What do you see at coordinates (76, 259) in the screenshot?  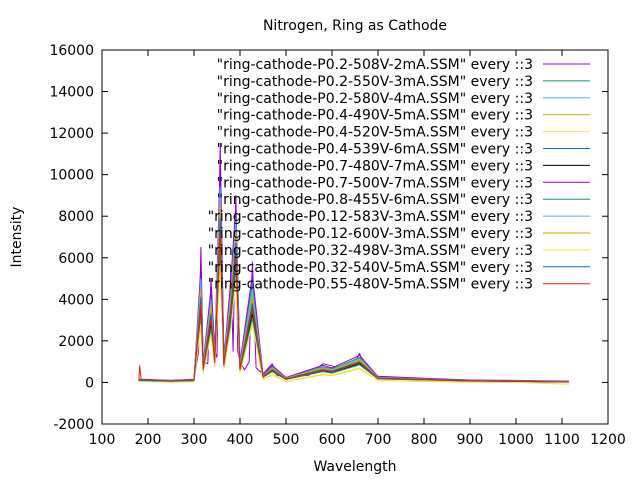 I see `y-tick-label: 6000` at bounding box center [76, 259].